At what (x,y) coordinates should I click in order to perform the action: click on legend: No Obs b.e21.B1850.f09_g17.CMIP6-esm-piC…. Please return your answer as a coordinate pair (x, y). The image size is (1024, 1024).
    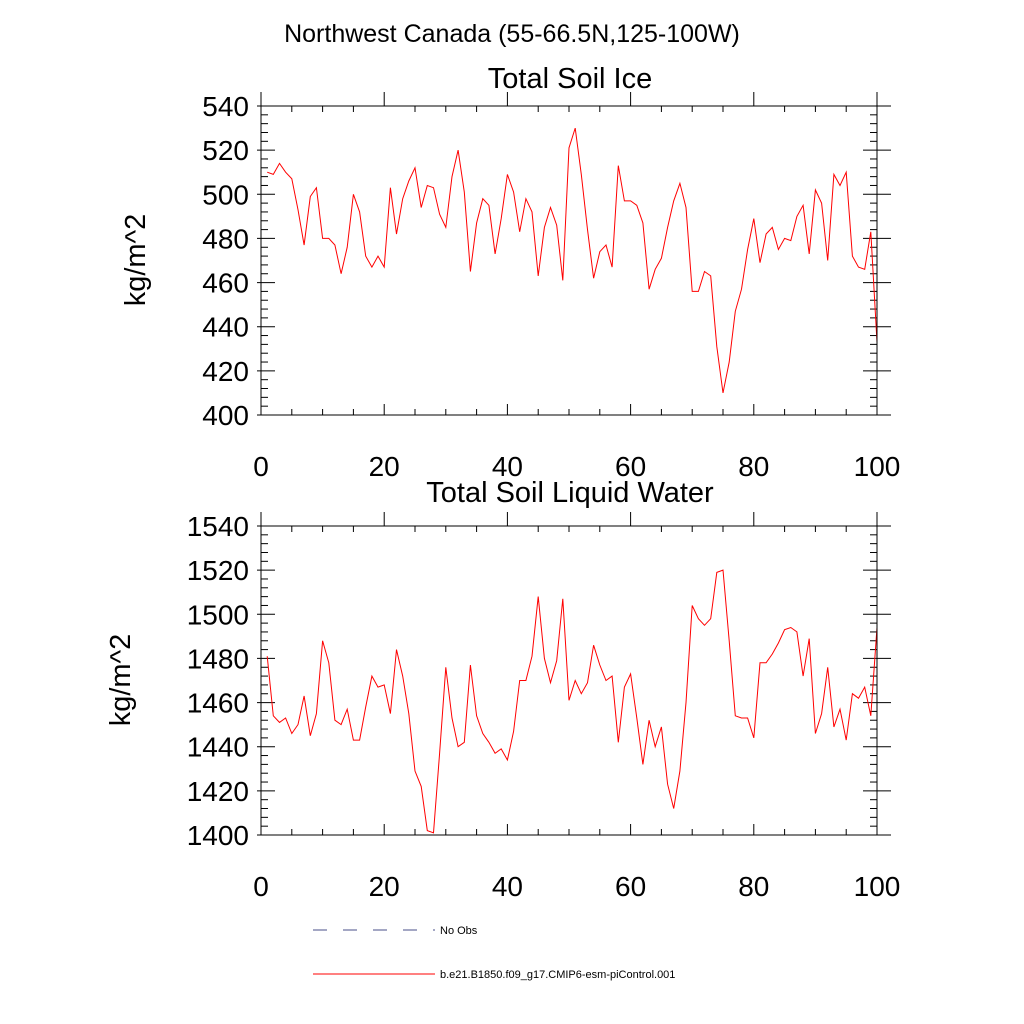
    Looking at the image, I should click on (494, 953).